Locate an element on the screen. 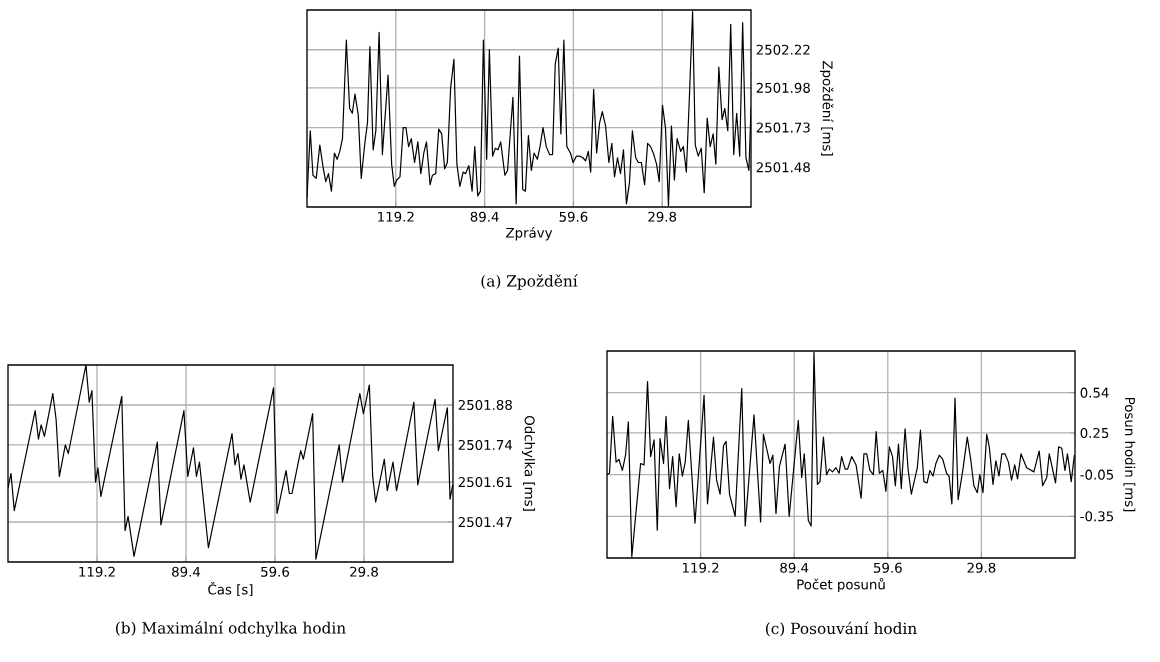  y-tick-label: 0.54 is located at coordinates (1094, 392).